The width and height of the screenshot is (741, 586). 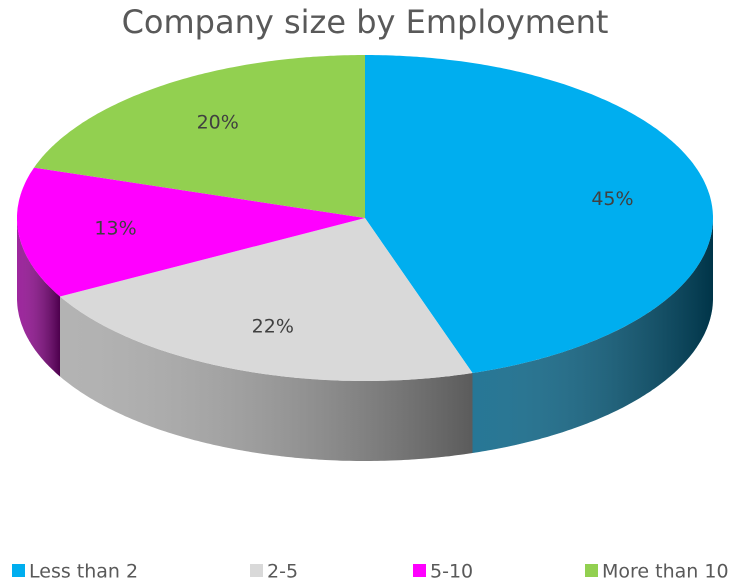 What do you see at coordinates (115, 229) in the screenshot?
I see `data-label: 13%` at bounding box center [115, 229].